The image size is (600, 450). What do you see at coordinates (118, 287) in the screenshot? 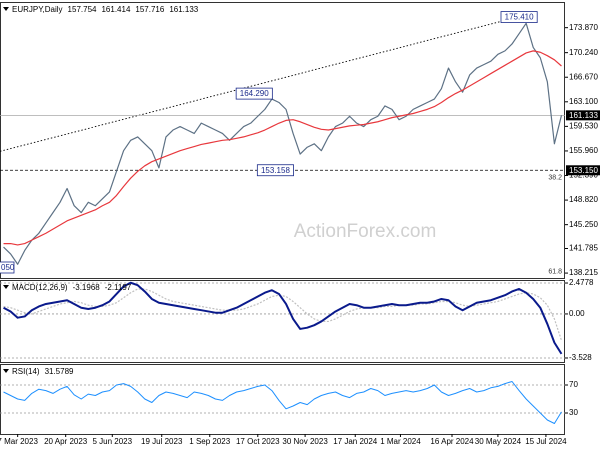
I see `readout-value: -2.1197` at bounding box center [118, 287].